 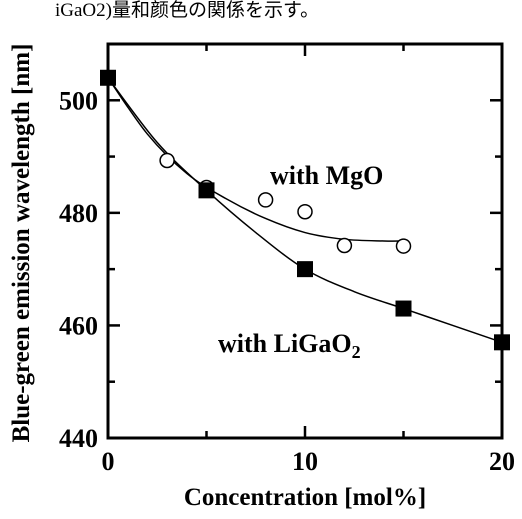 What do you see at coordinates (78, 213) in the screenshot?
I see `y-tick-label: 480` at bounding box center [78, 213].